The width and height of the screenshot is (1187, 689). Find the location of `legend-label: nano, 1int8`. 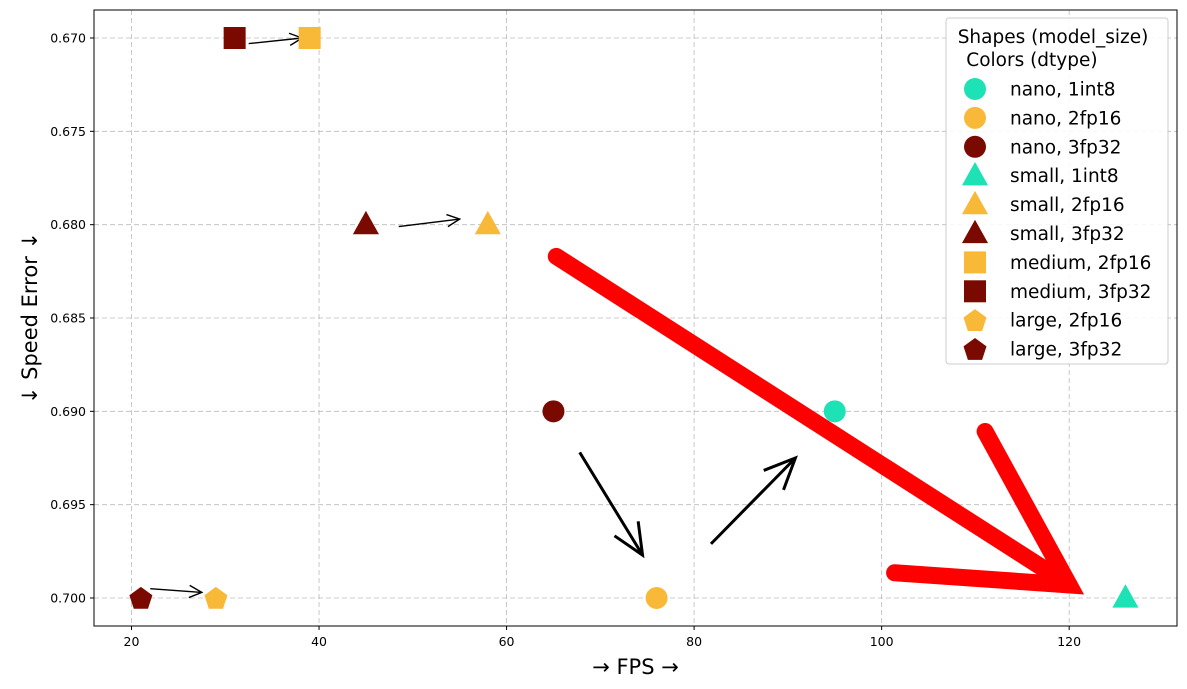

legend-label: nano, 1int8 is located at coordinates (1063, 90).